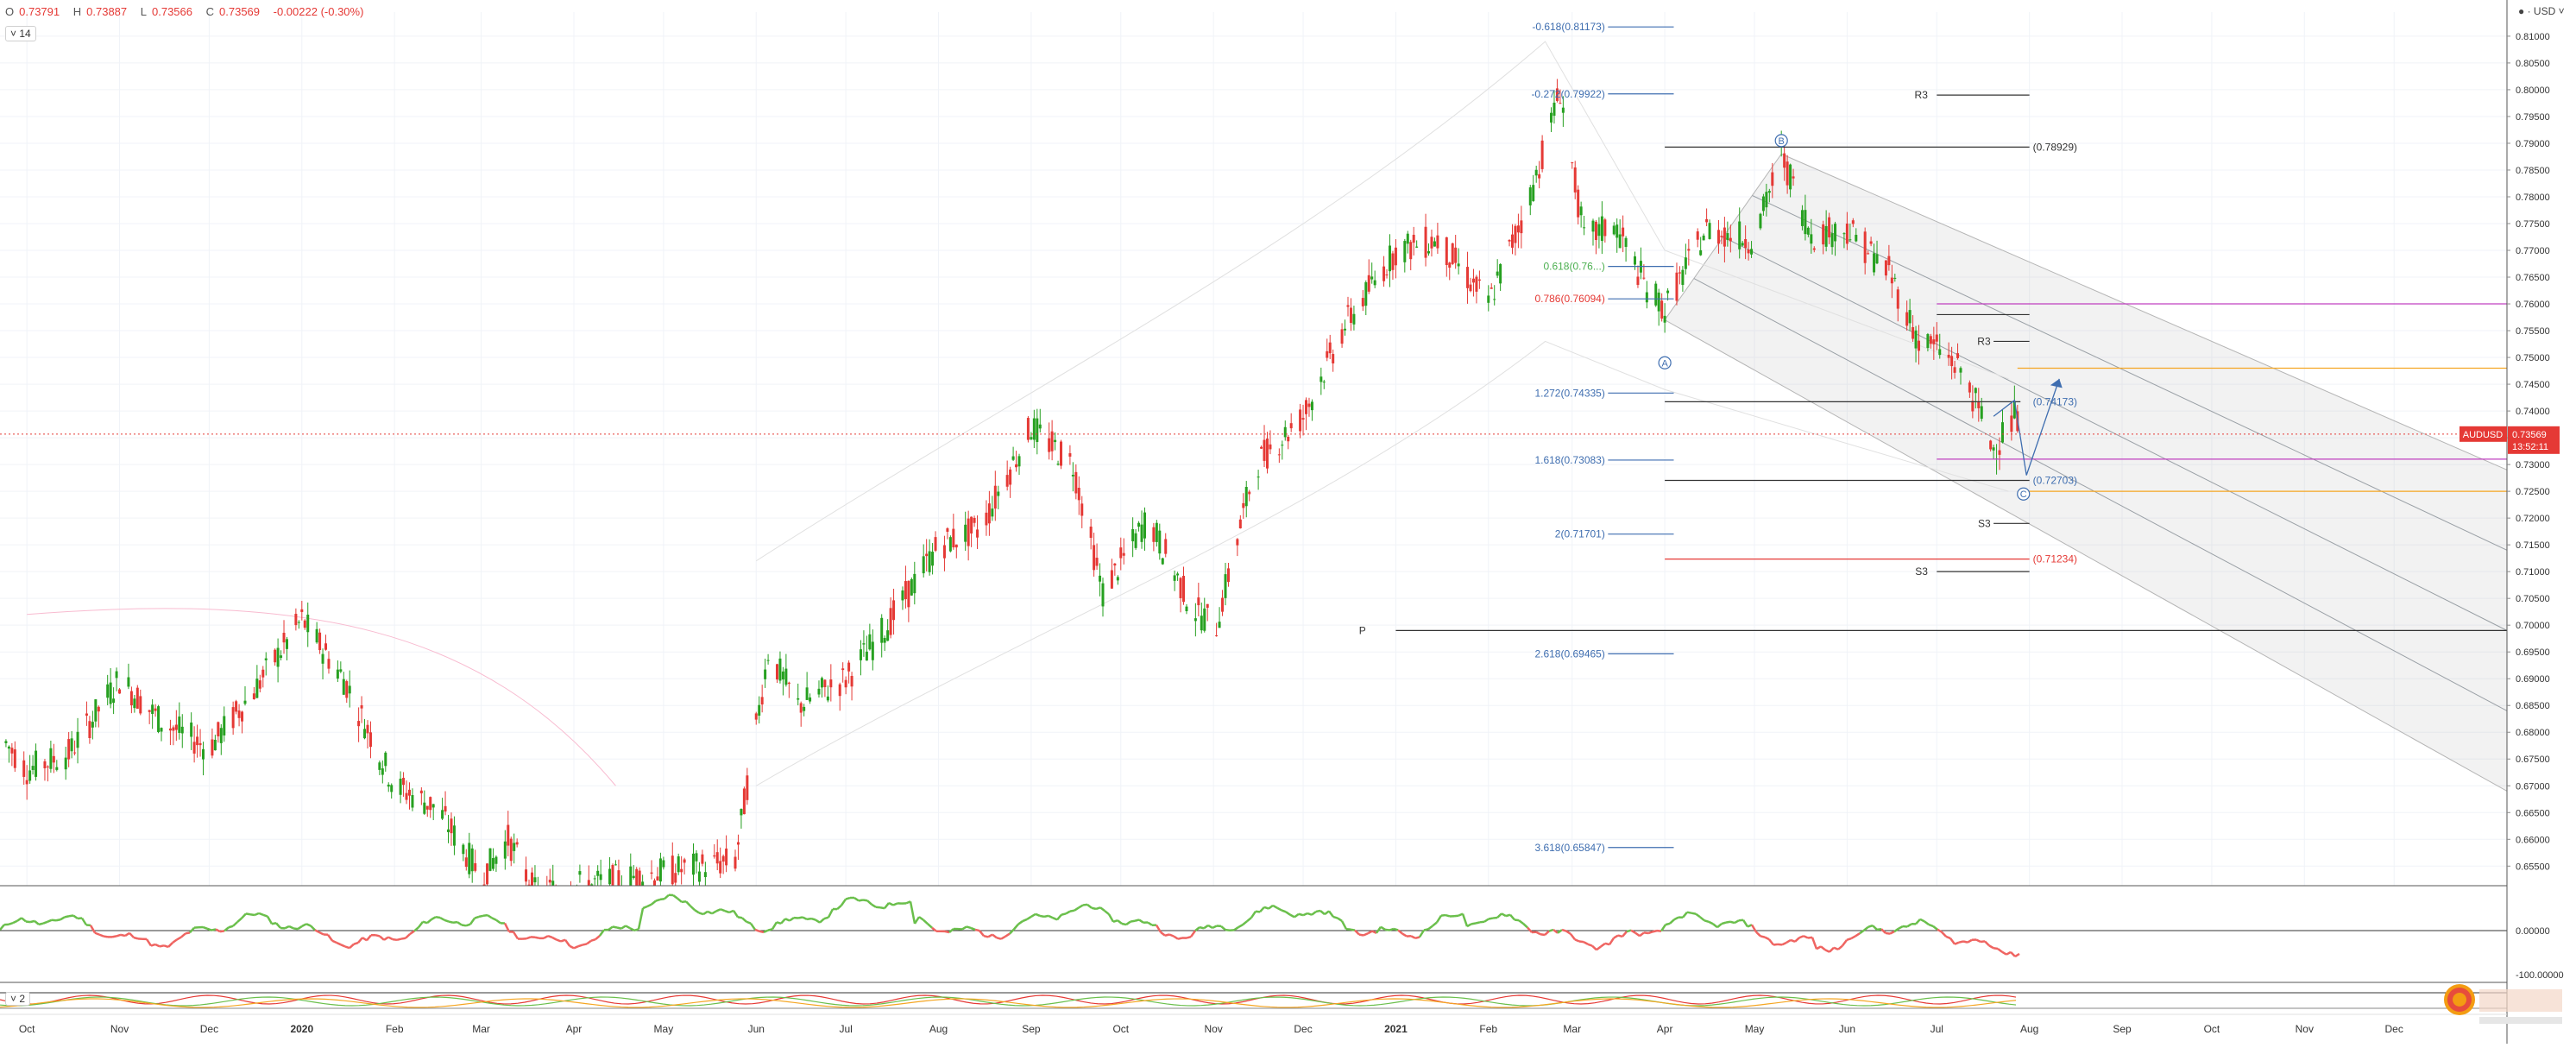  Describe the element at coordinates (1569, 848) in the screenshot. I see `price-label: 3.618(0.65847)` at that location.